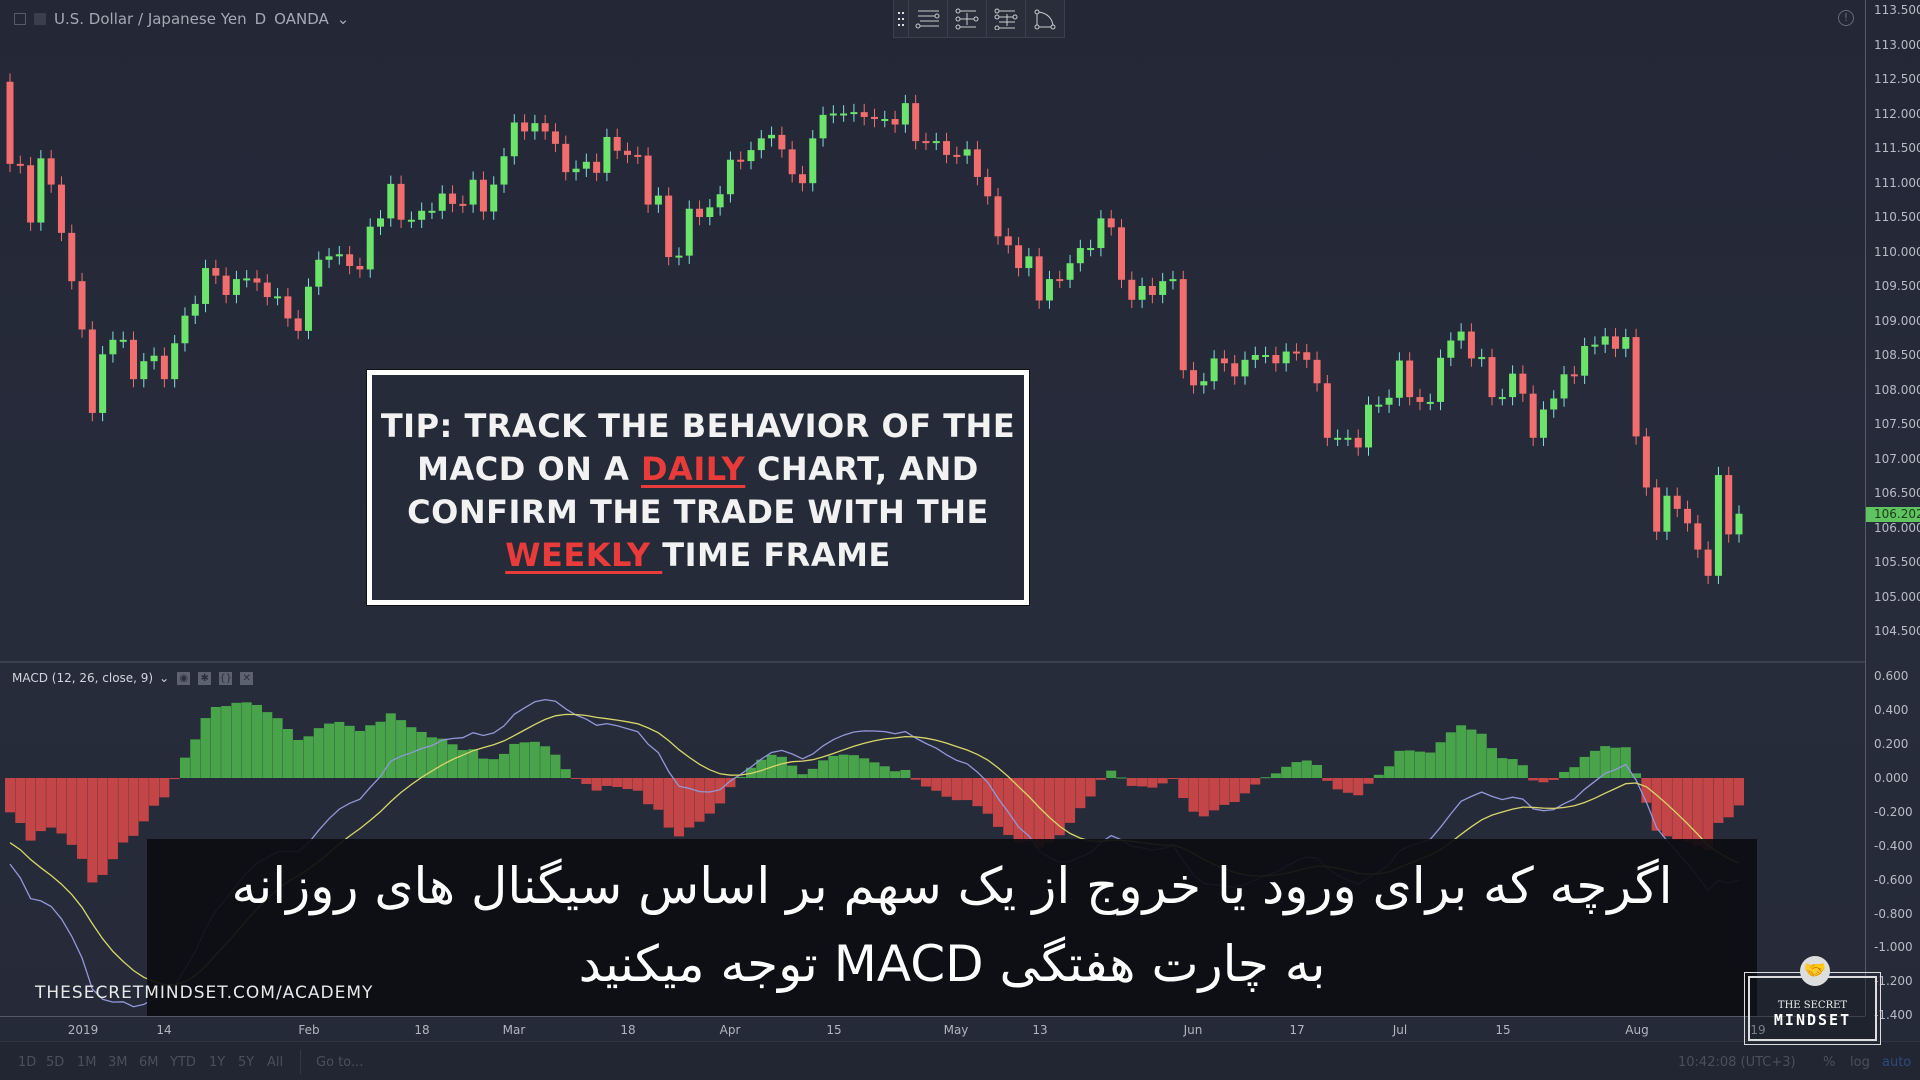 The width and height of the screenshot is (1920, 1080). I want to click on fib-extension-icon, so click(1005, 19).